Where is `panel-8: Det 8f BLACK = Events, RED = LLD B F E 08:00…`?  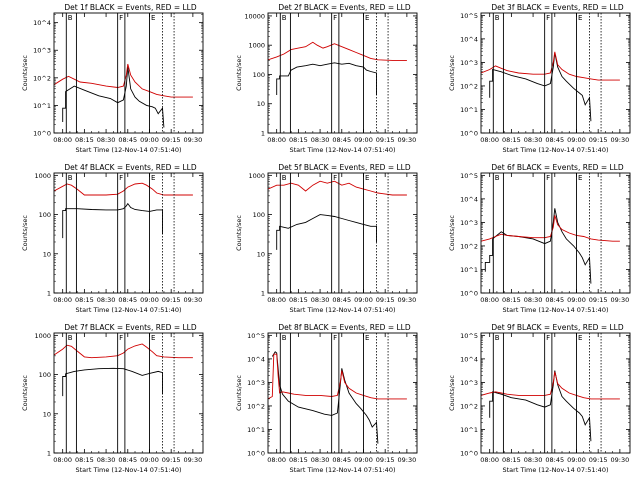 panel-8: Det 8f BLACK = Events, RED = LLD B F E 08:00… is located at coordinates (326, 398).